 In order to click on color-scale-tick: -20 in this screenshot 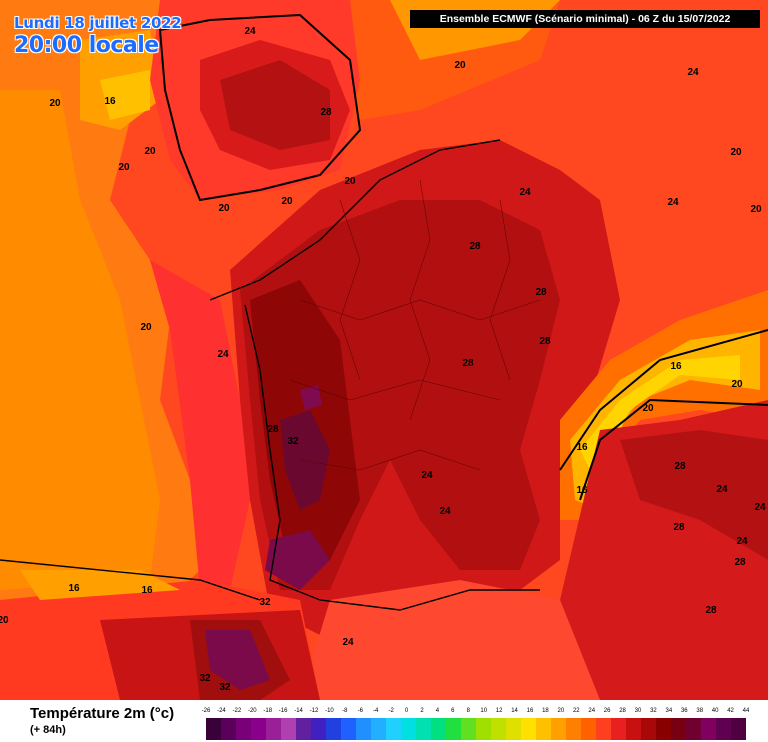, I will do `click(252, 711)`.